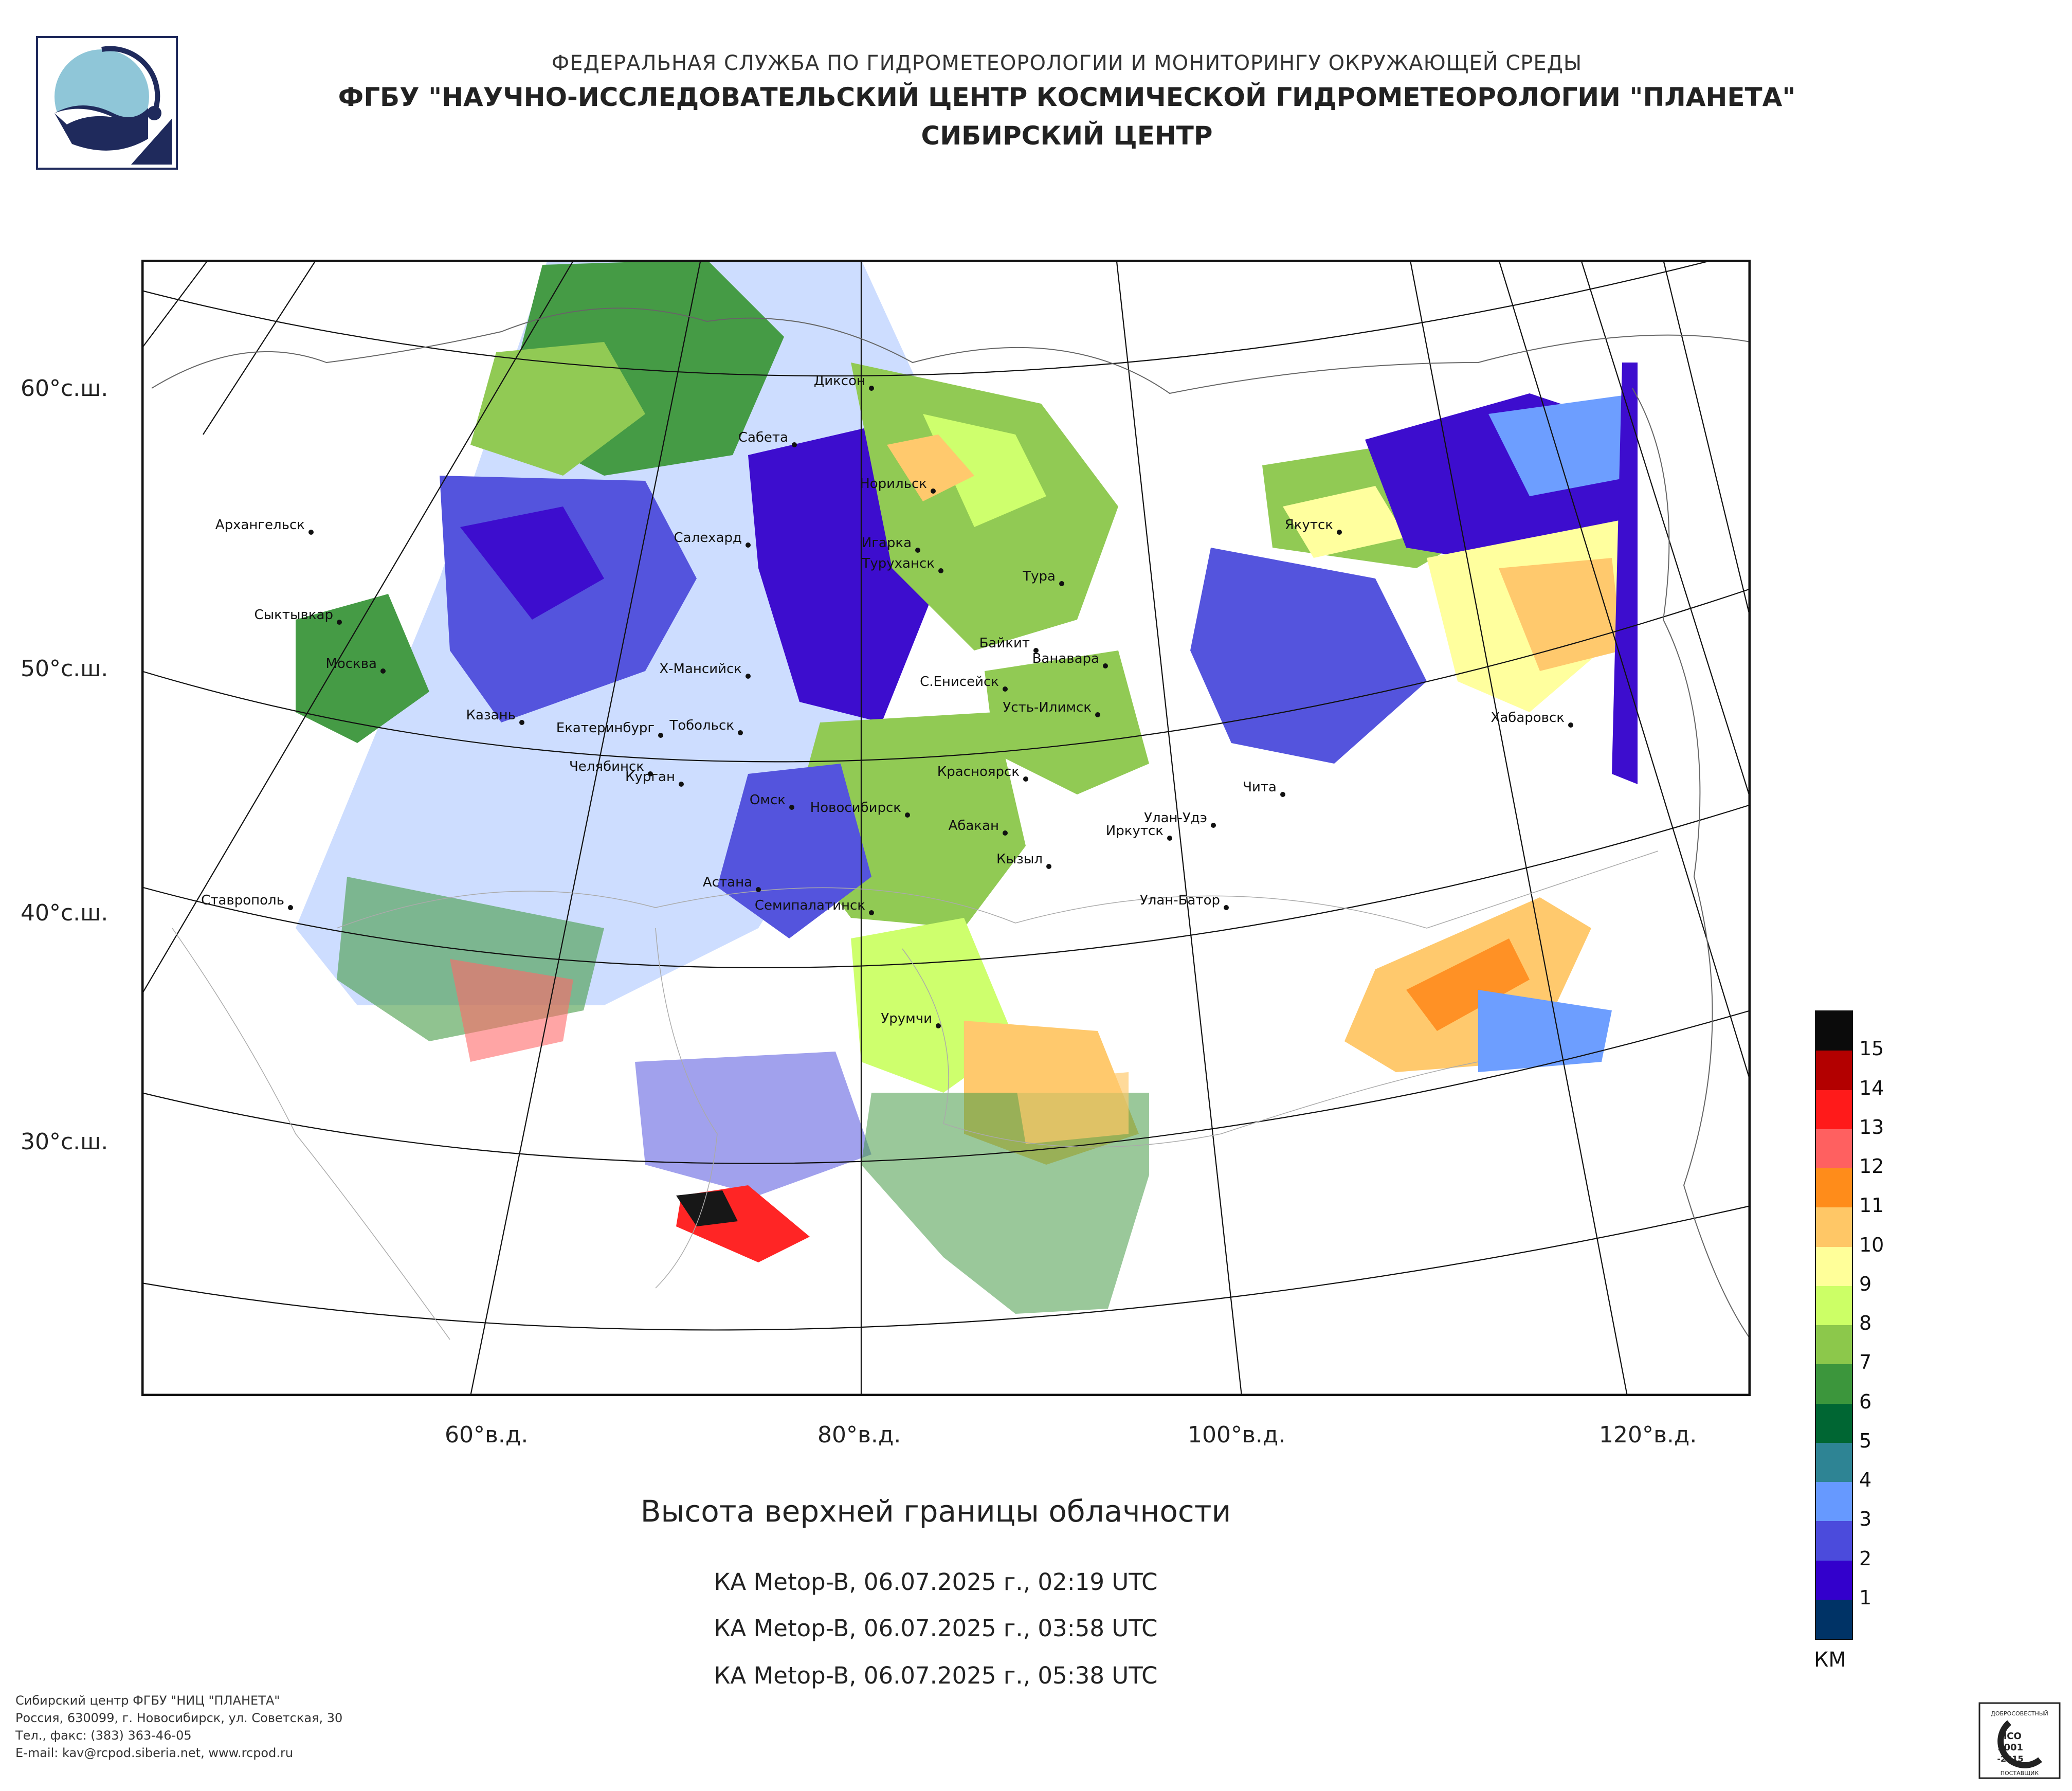 The height and width of the screenshot is (1791, 2072). Describe the element at coordinates (1865, 1480) in the screenshot. I see `legend-label: 4` at that location.